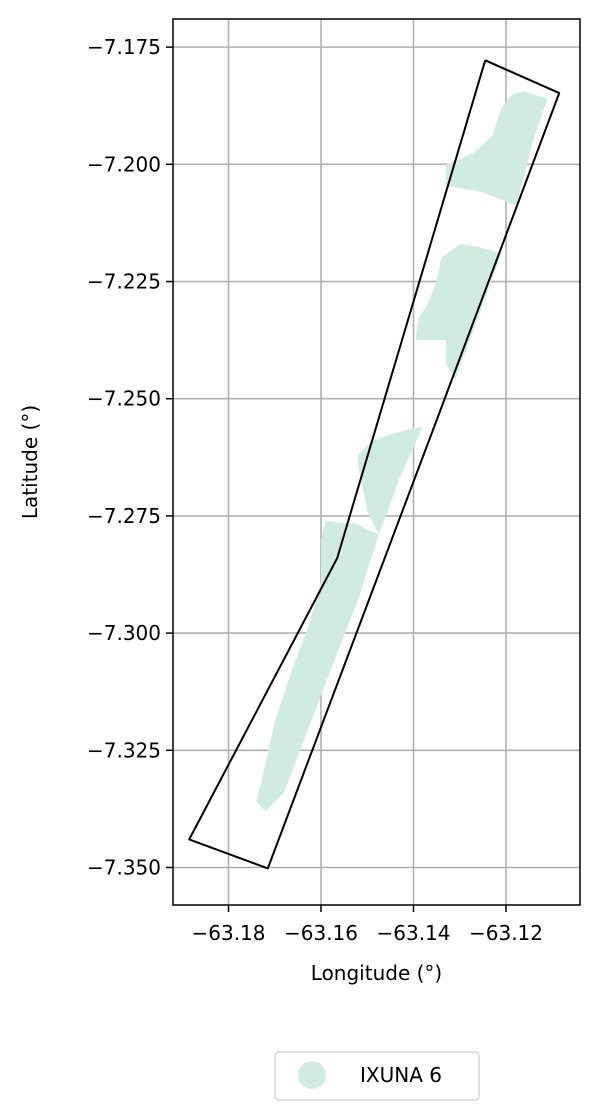 This screenshot has width=598, height=1119. I want to click on y-tick-label: −7.225, so click(124, 282).